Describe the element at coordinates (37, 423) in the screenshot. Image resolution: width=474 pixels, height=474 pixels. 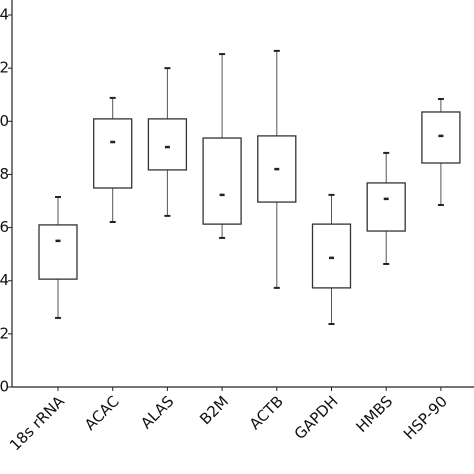
I see `x-tick-label: 18s rRNA` at that location.